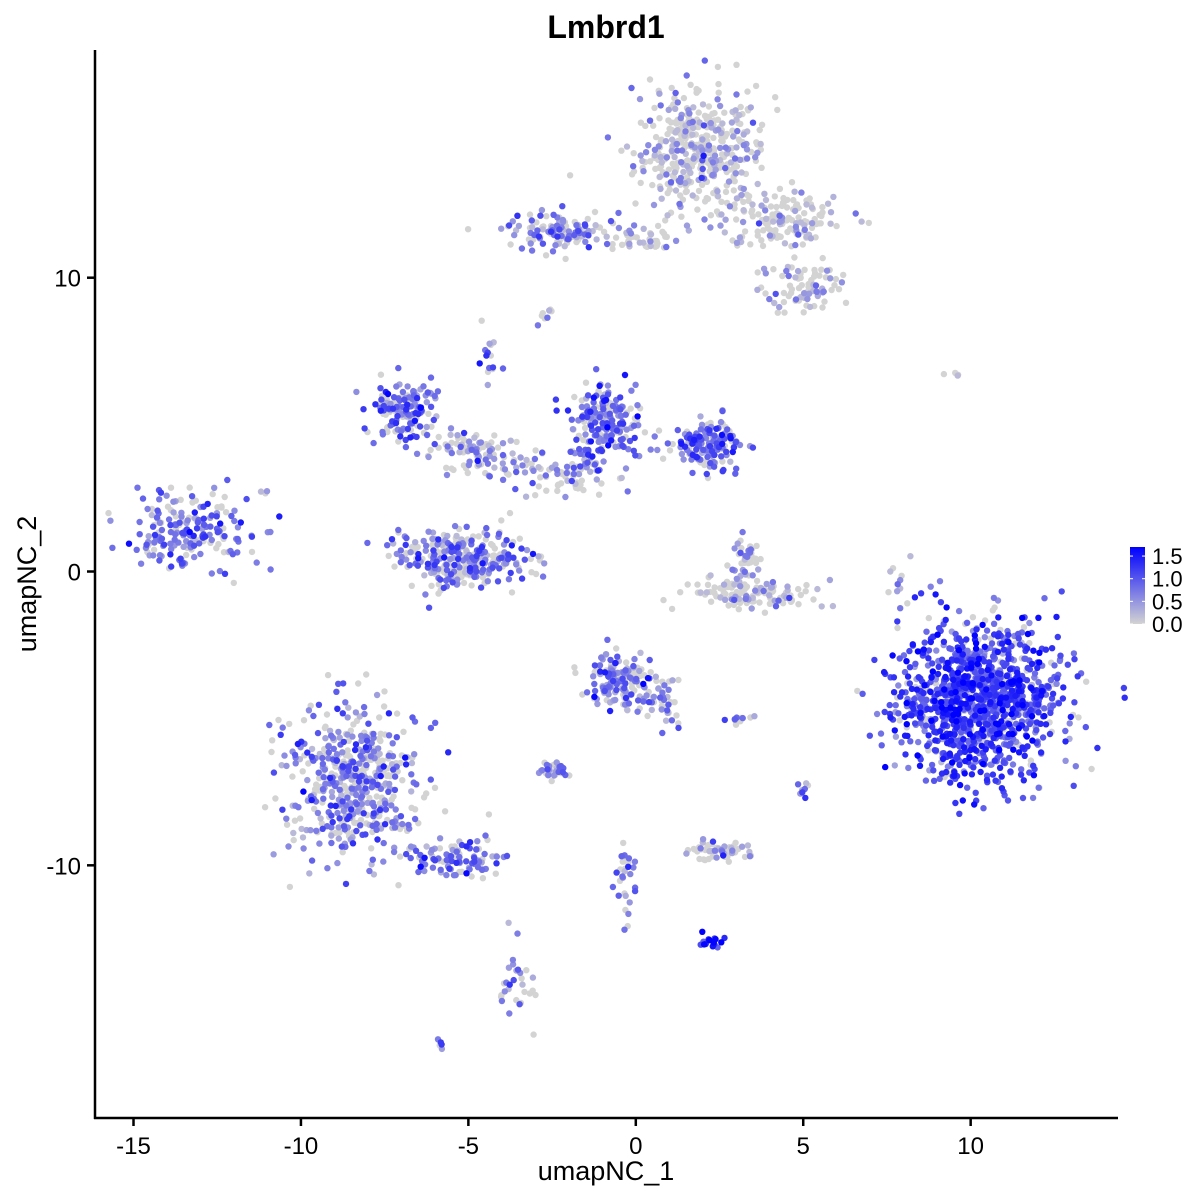  I want to click on x-tick-label: 10, so click(970, 1146).